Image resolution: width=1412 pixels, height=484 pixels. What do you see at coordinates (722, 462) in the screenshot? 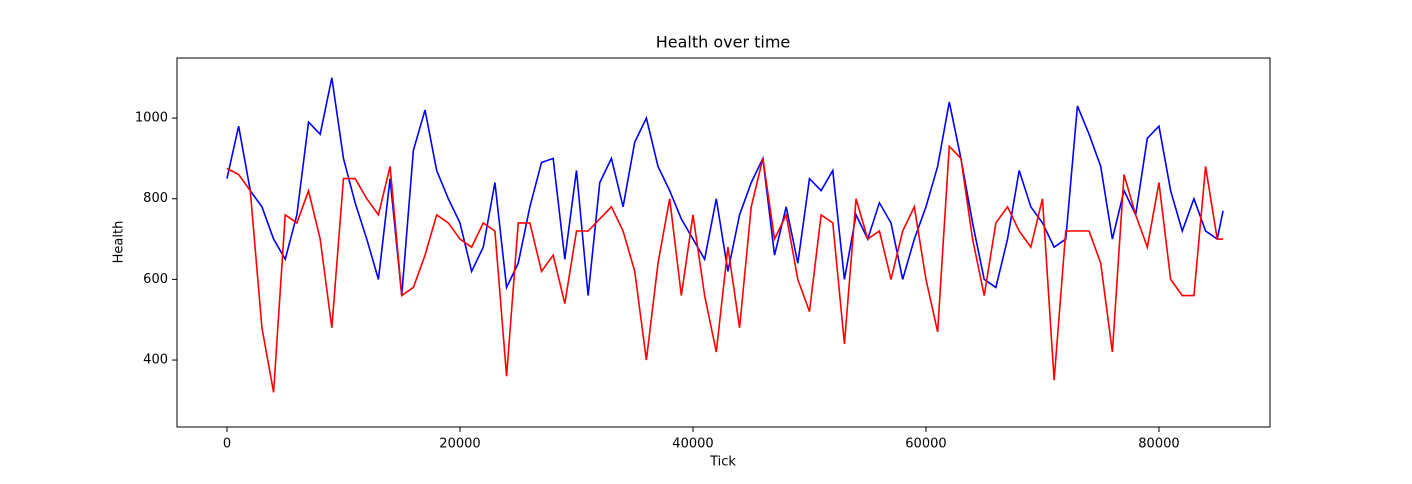
I see `x-axis-label: Tick` at bounding box center [722, 462].